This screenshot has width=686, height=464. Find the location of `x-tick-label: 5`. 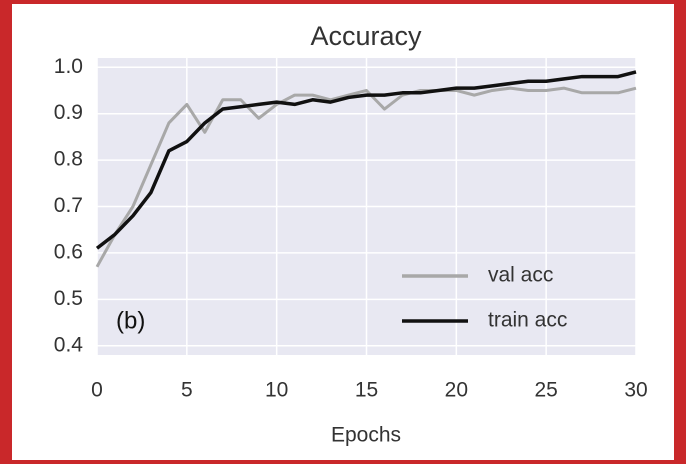

x-tick-label: 5 is located at coordinates (187, 390).